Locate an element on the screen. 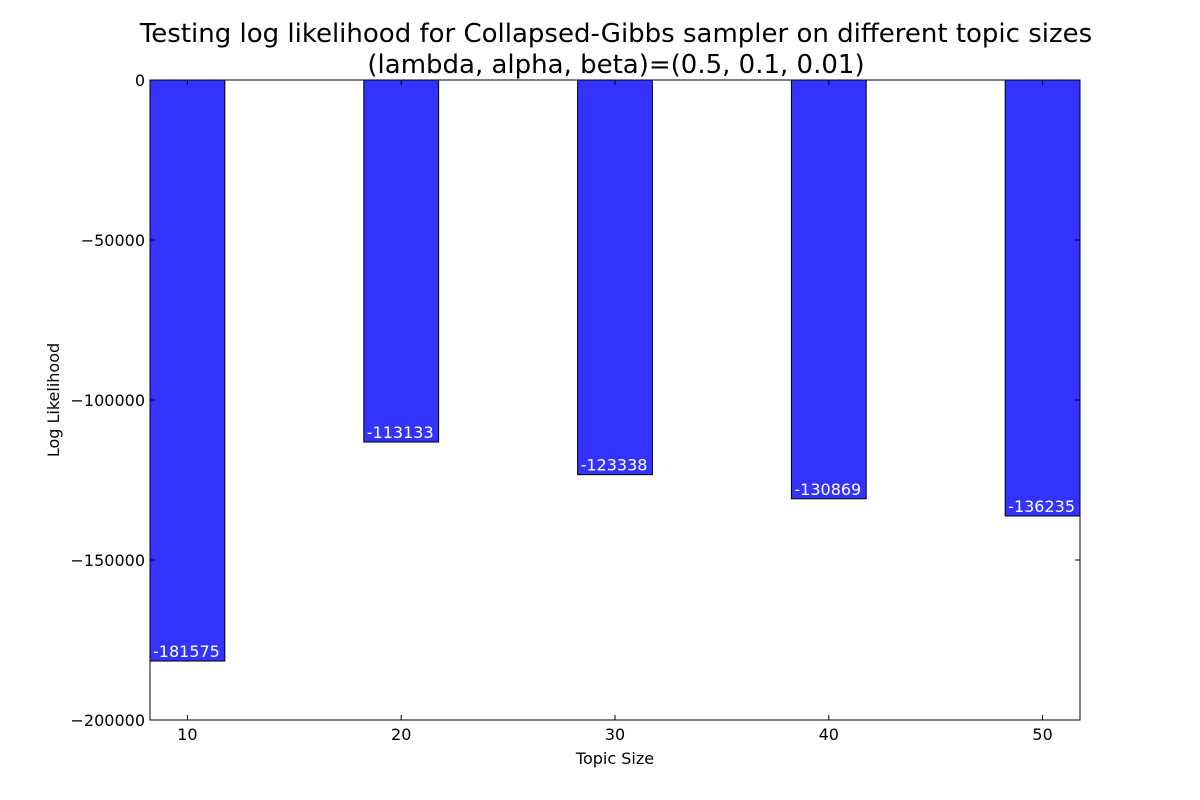 The width and height of the screenshot is (1200, 800). x-tick-label: 30 is located at coordinates (615, 734).